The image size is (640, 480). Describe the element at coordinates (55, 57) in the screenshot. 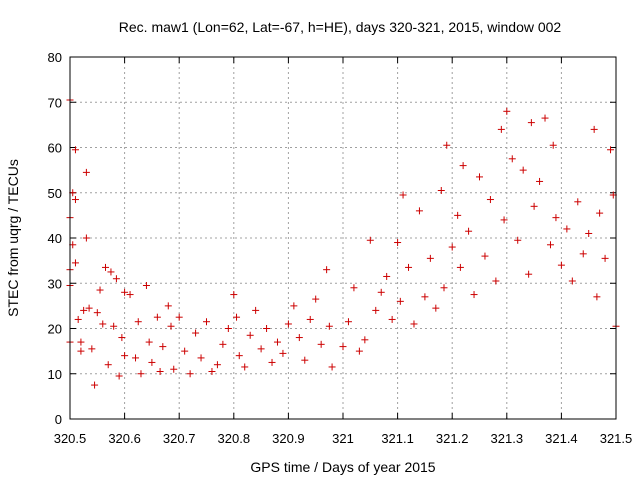

I see `y-tick-label: 80` at that location.